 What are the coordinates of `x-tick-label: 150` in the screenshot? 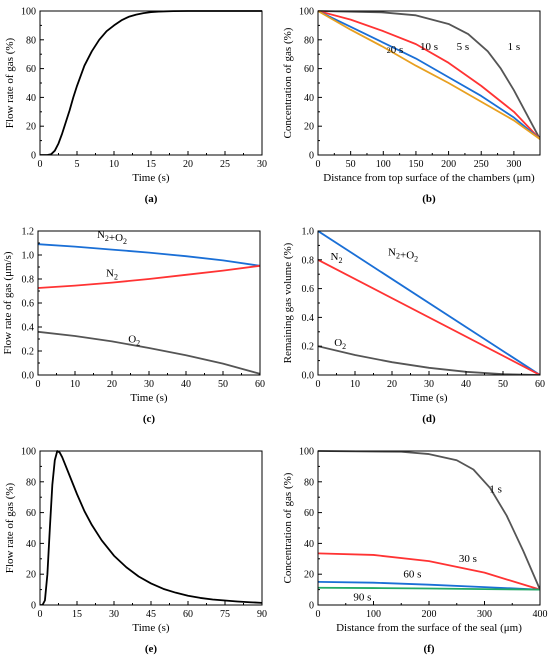 It's located at (415, 164).